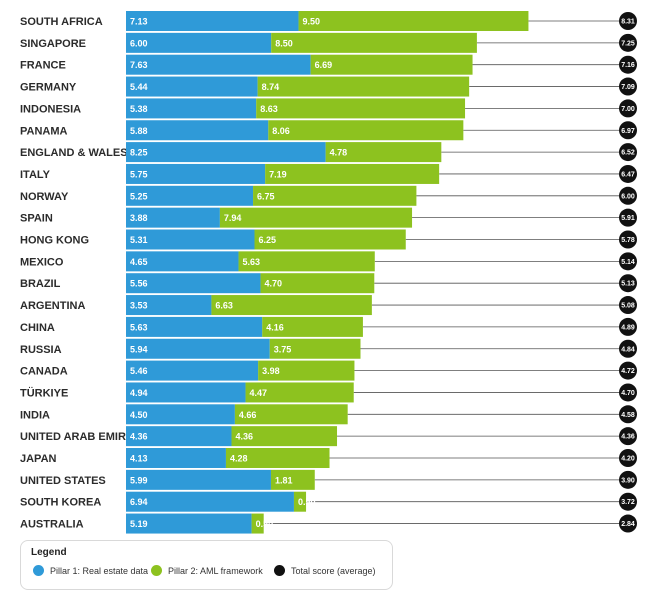  Describe the element at coordinates (139, 87) in the screenshot. I see `value-label-pillar1: 5.44` at that location.